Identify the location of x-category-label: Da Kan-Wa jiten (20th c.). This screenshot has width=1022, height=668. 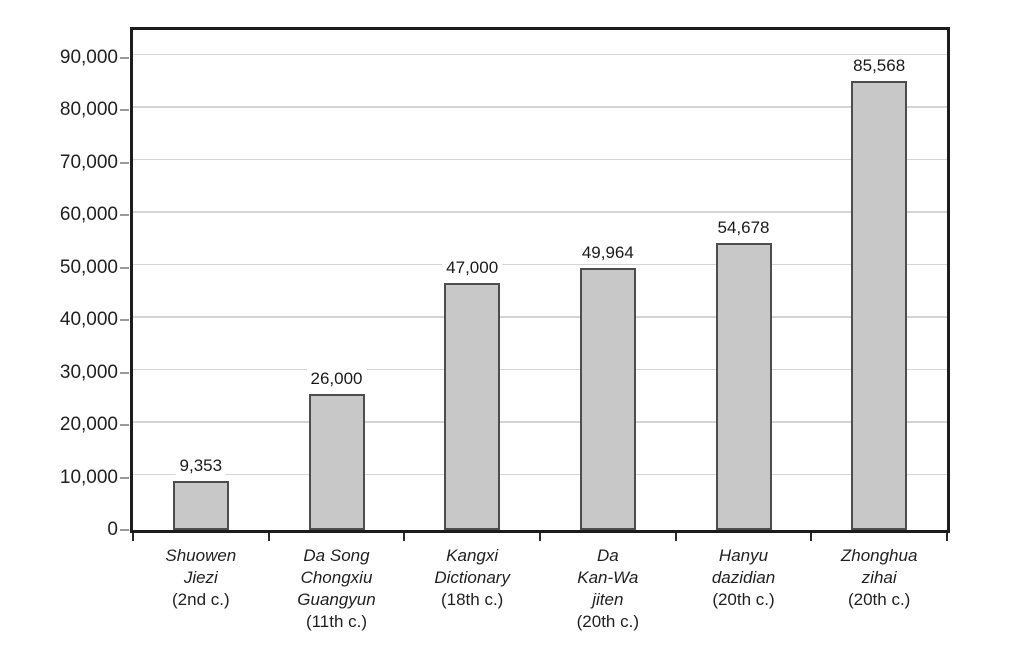
(608, 589).